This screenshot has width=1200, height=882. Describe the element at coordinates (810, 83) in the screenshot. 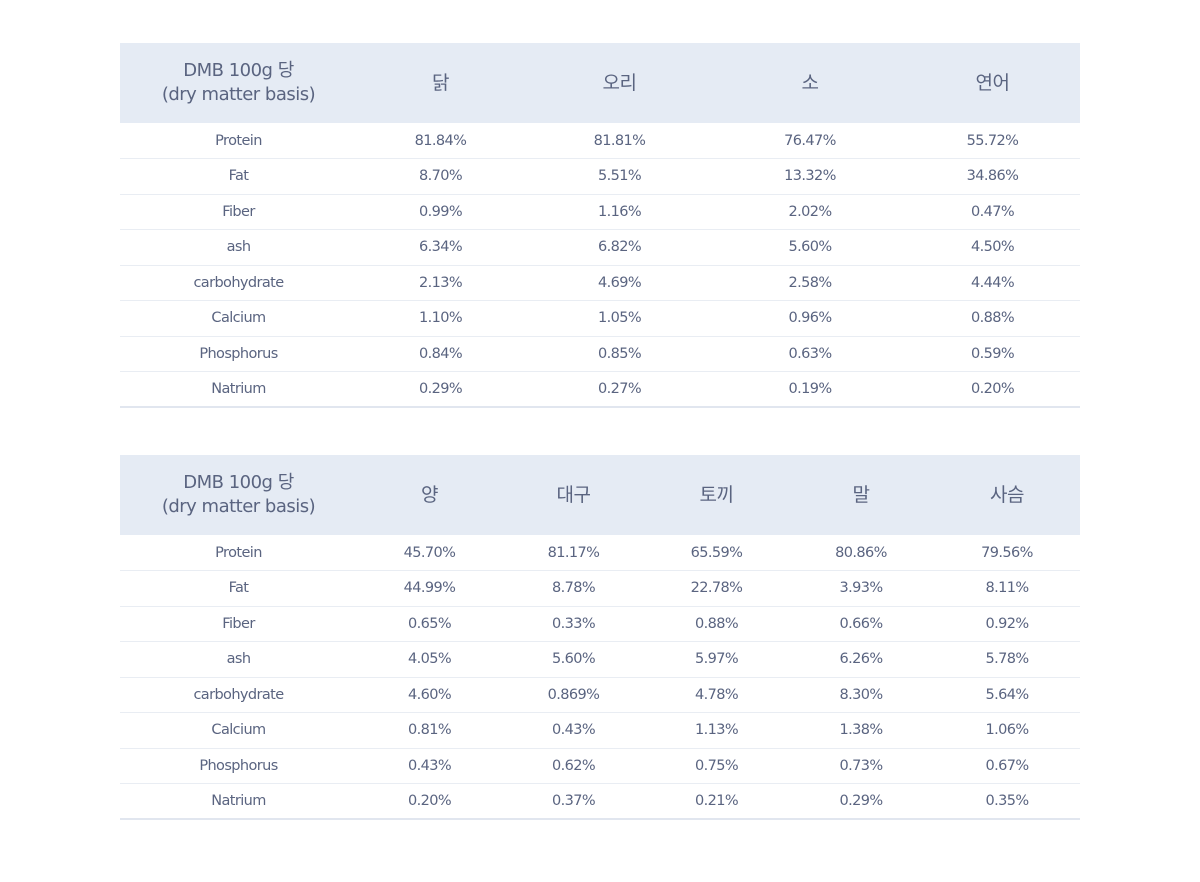

I see `column-header: 소` at that location.